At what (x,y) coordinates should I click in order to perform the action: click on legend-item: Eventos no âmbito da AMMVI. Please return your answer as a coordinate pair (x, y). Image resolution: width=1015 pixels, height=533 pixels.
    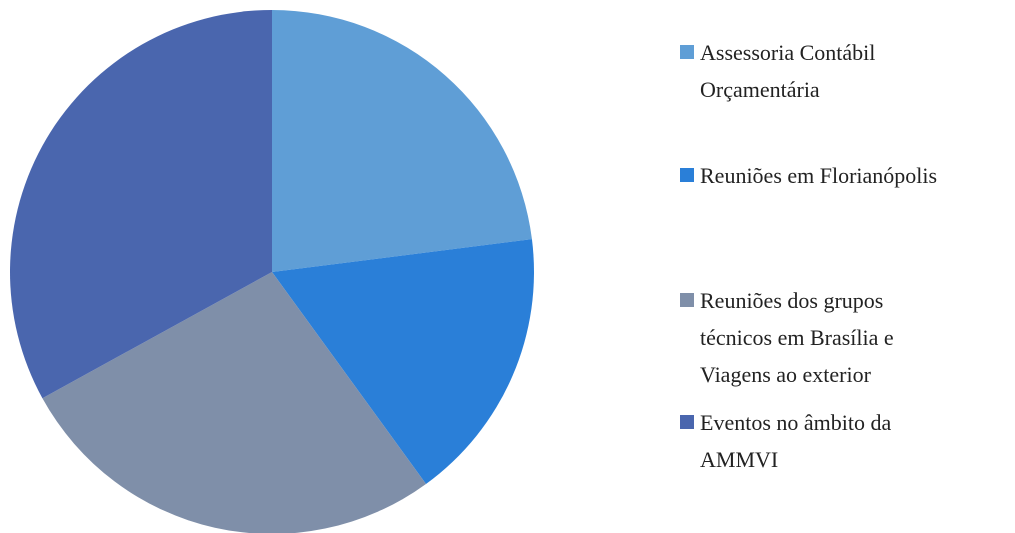
    Looking at the image, I should click on (815, 441).